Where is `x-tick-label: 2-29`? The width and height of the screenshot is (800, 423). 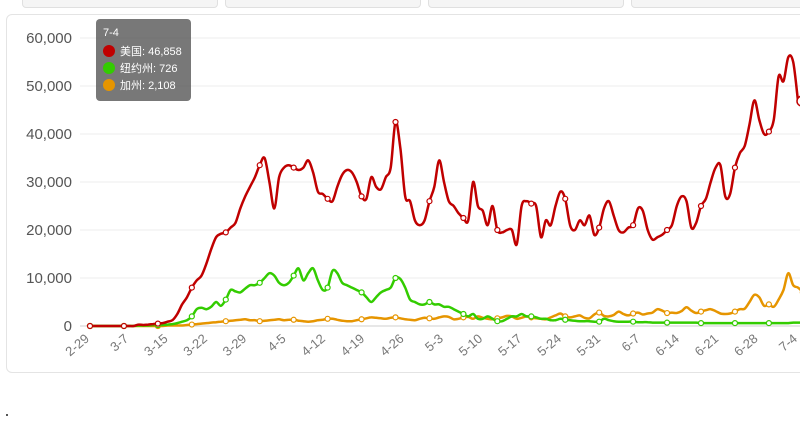
x-tick-label: 2-29 is located at coordinates (77, 345).